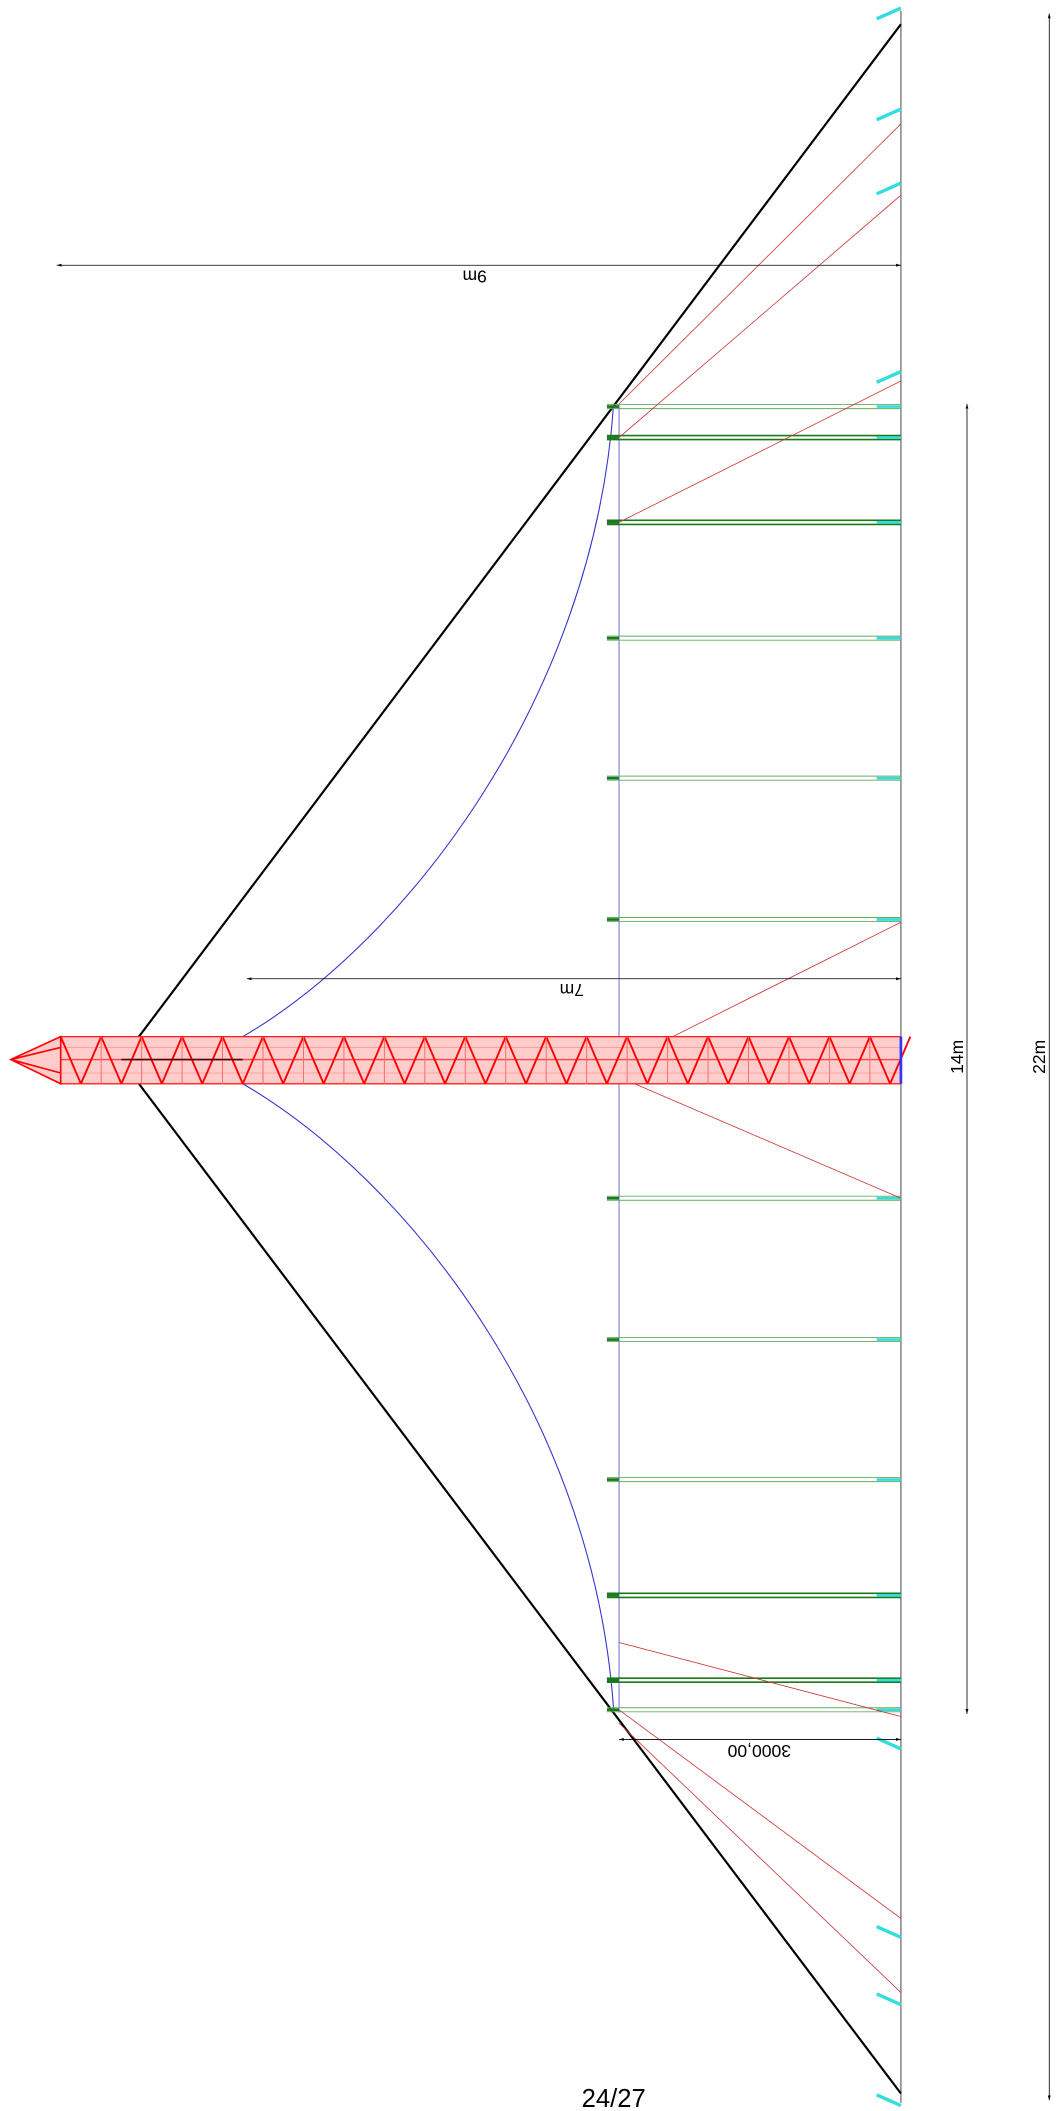 This screenshot has width=1056, height=2111. Describe the element at coordinates (1039, 1057) in the screenshot. I see `dimension-label: 22m` at that location.